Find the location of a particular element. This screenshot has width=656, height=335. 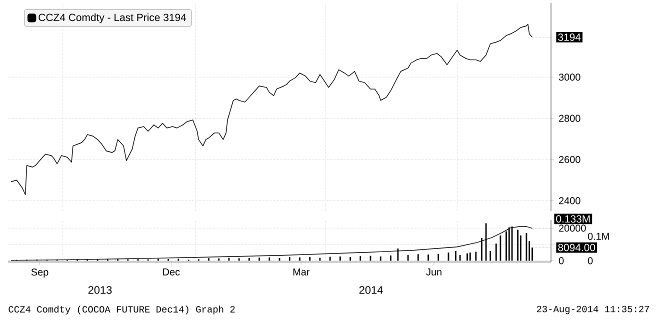

x-tick-label: Jun is located at coordinates (434, 272).